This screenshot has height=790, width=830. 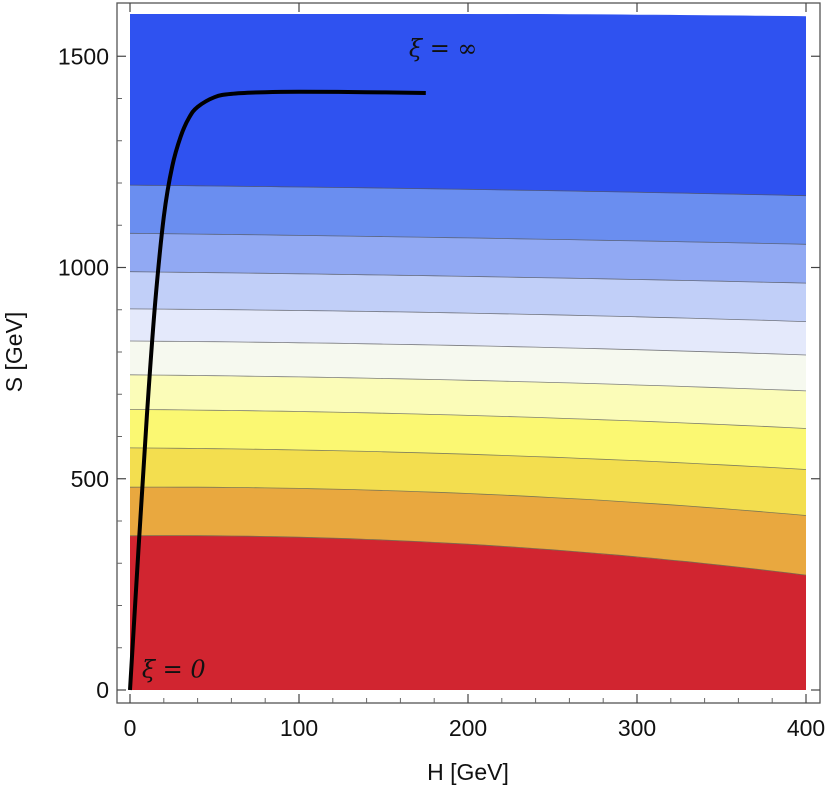 I want to click on y-tick-label: 1500, so click(x=83, y=56).